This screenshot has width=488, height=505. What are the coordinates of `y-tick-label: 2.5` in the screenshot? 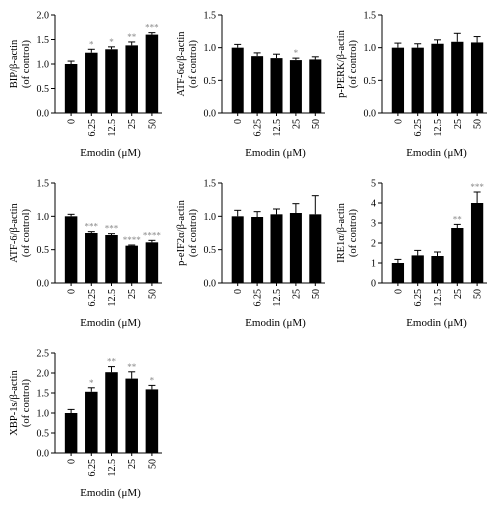 It's located at (43, 354).